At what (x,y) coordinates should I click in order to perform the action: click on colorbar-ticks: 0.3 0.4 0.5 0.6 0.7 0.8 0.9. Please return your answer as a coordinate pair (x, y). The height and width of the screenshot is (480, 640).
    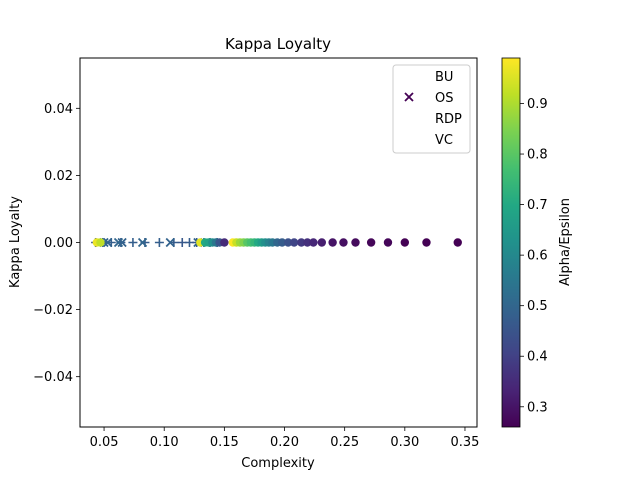
    Looking at the image, I should click on (534, 256).